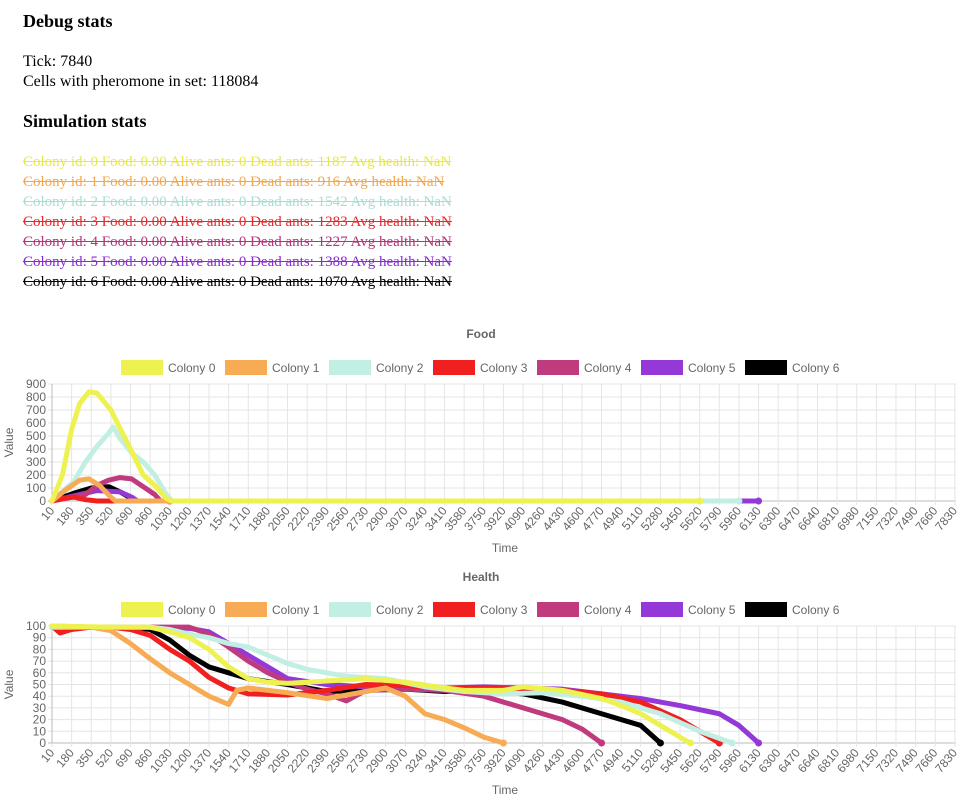 This screenshot has height=804, width=973. What do you see at coordinates (40, 696) in the screenshot?
I see `y-tick-label: 40` at bounding box center [40, 696].